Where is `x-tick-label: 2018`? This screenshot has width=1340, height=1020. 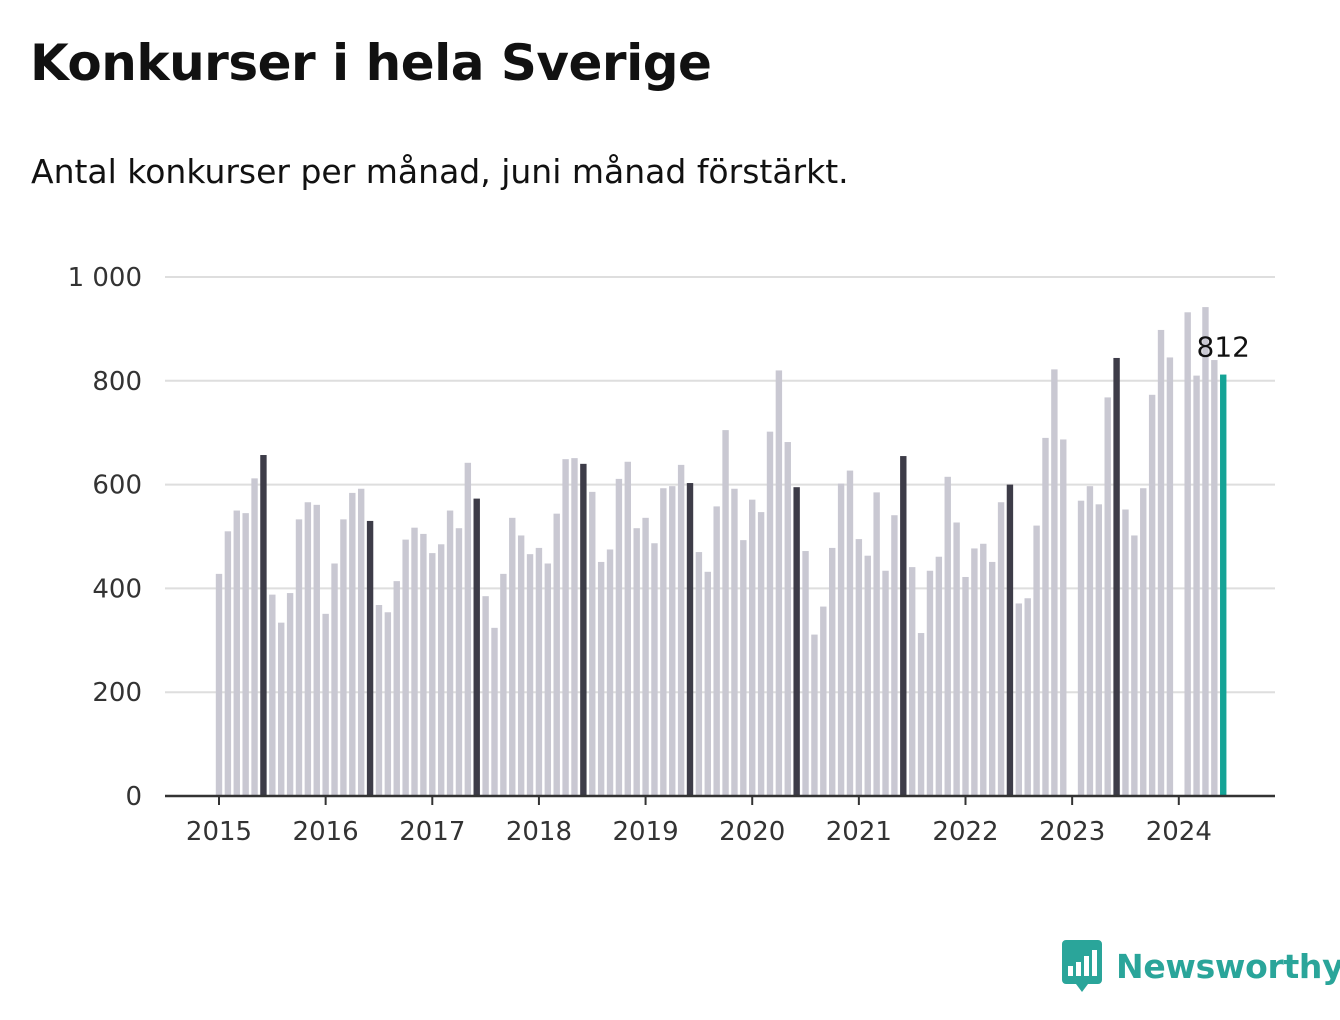 x-tick-label: 2018 is located at coordinates (539, 832).